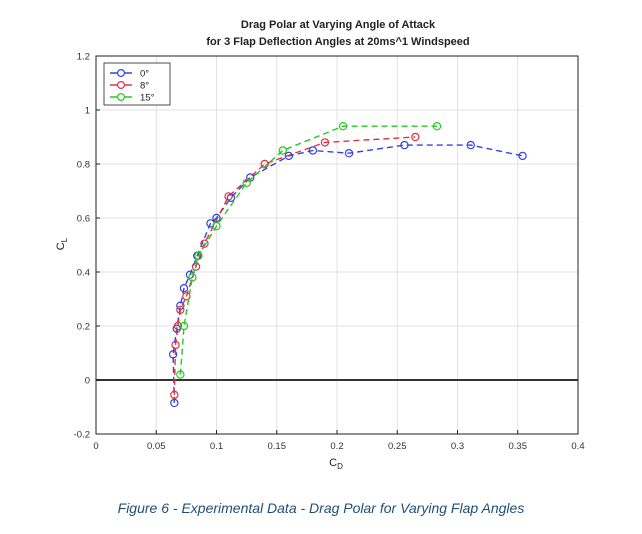 The image size is (642, 534). I want to click on y-tick-label: 1.2, so click(83, 57).